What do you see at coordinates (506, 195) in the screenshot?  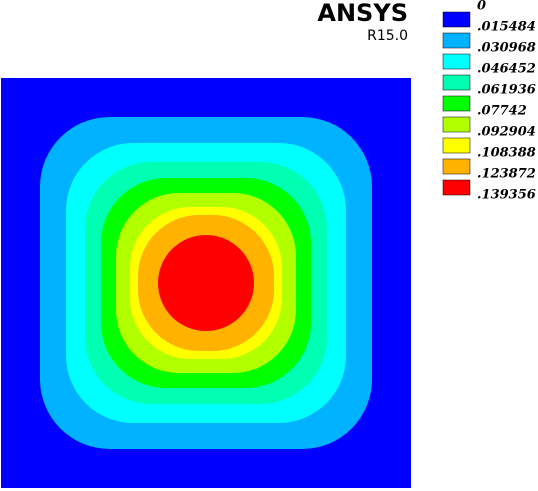 I see `legend-label: .139356` at bounding box center [506, 195].